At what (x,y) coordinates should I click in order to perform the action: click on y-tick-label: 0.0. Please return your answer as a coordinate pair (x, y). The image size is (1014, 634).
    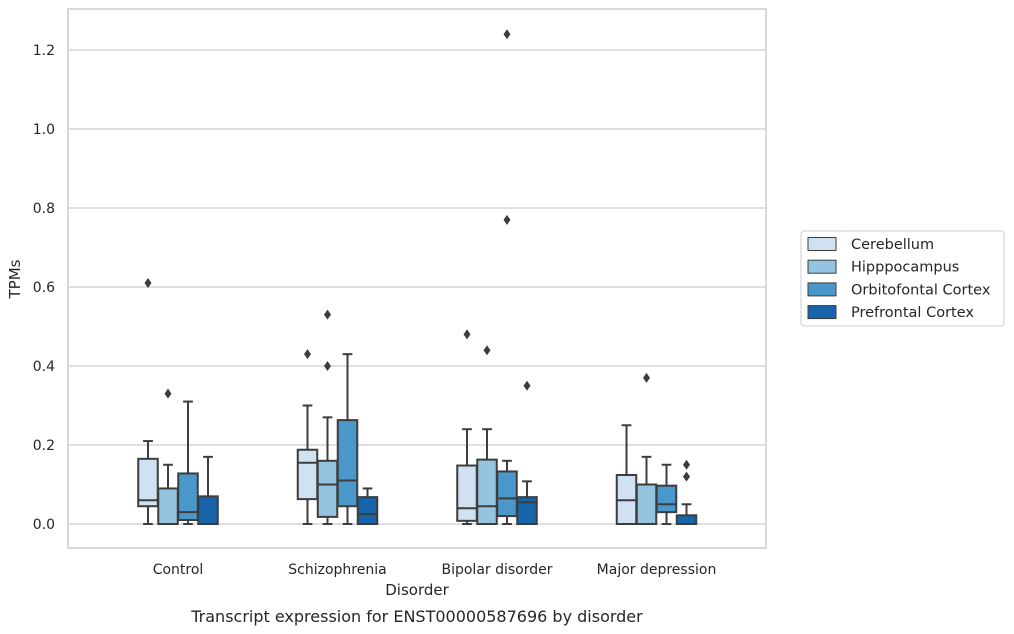
    Looking at the image, I should click on (44, 525).